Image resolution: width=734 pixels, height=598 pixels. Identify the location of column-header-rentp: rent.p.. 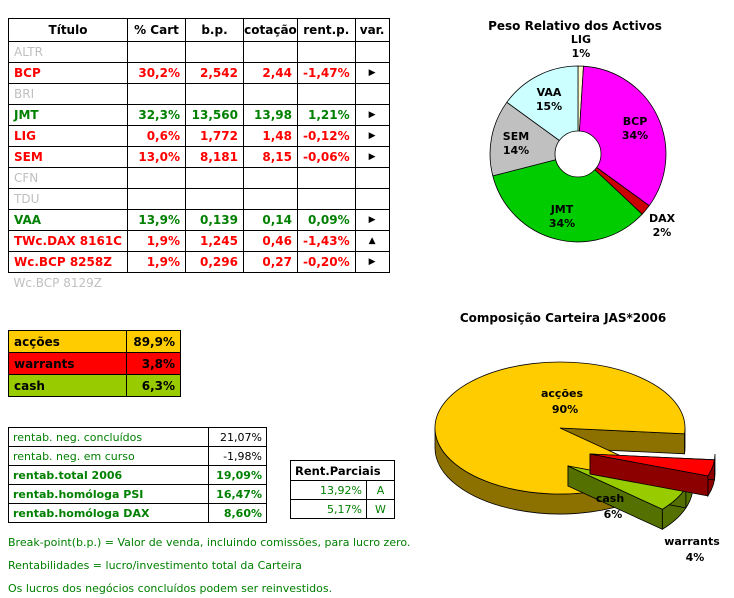
(326, 30).